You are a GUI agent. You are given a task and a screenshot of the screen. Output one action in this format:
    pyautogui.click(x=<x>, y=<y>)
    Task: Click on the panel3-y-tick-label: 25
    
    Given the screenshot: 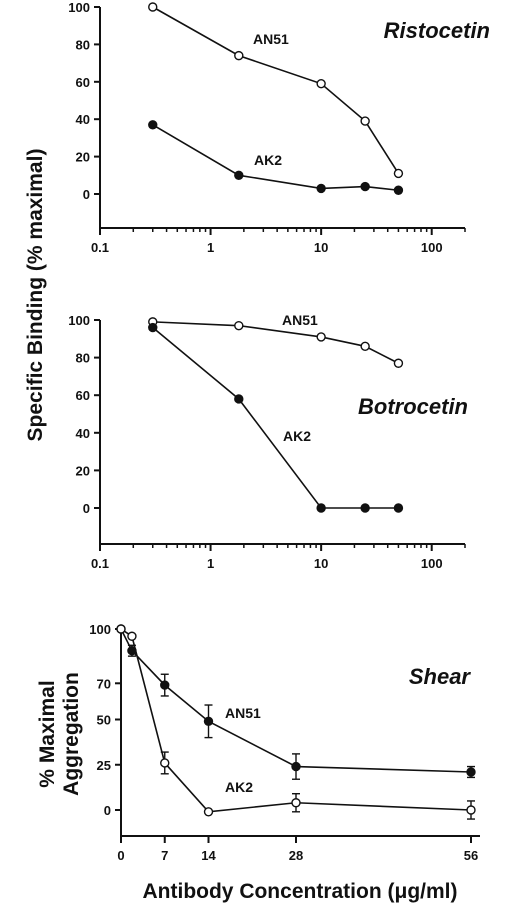 What is the action you would take?
    pyautogui.click(x=104, y=765)
    